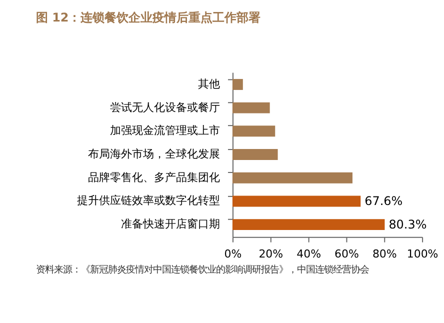  I want to click on x-tick-label: 40%, so click(308, 253).